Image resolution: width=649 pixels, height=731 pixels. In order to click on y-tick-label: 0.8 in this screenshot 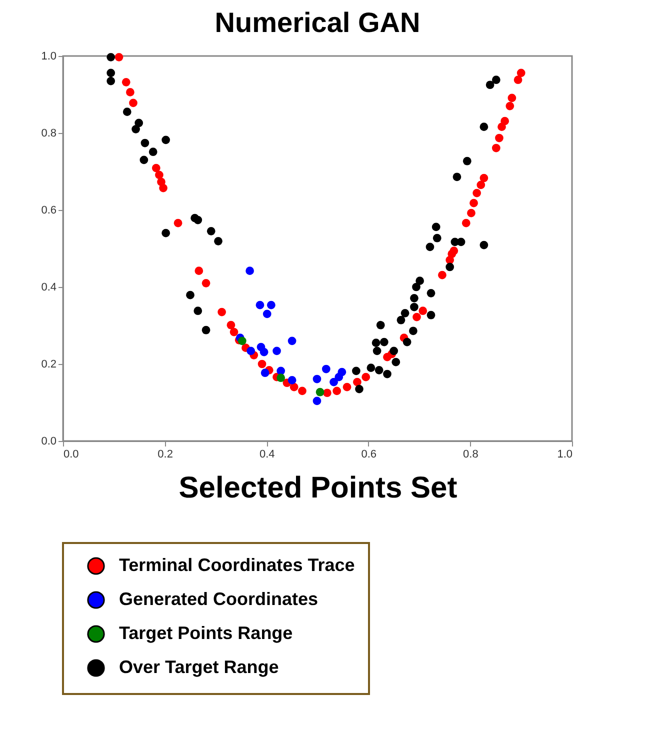, I will do `click(48, 134)`.